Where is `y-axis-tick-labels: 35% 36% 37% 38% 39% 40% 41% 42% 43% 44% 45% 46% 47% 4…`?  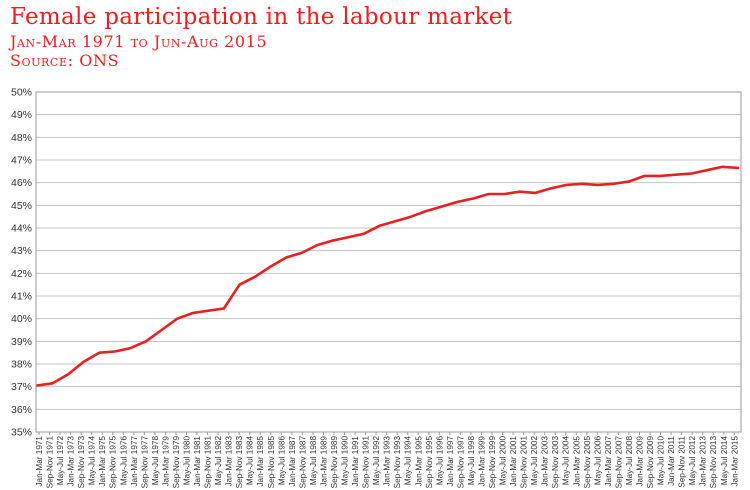 y-axis-tick-labels: 35% 36% 37% 38% 39% 40% 41% 42% 43% 44% 45% 46% 47% 4… is located at coordinates (21, 263).